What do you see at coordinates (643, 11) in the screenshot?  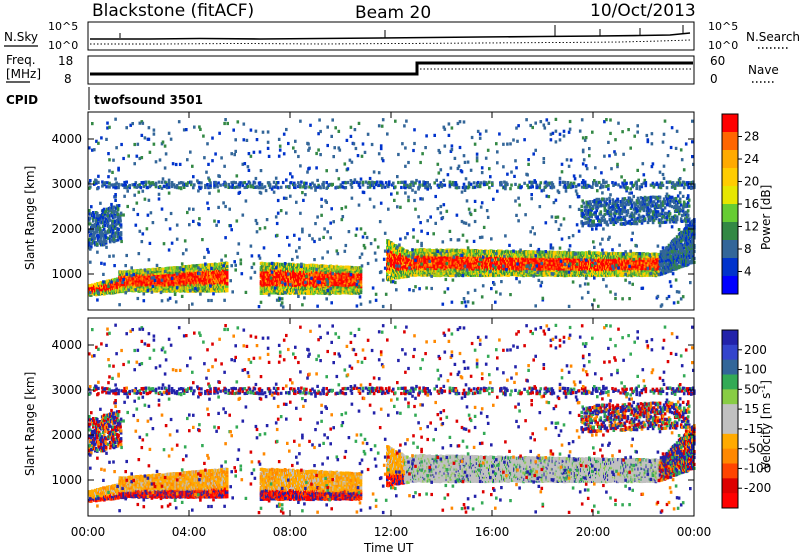 I see `date-title: 10/Oct/2013` at bounding box center [643, 11].